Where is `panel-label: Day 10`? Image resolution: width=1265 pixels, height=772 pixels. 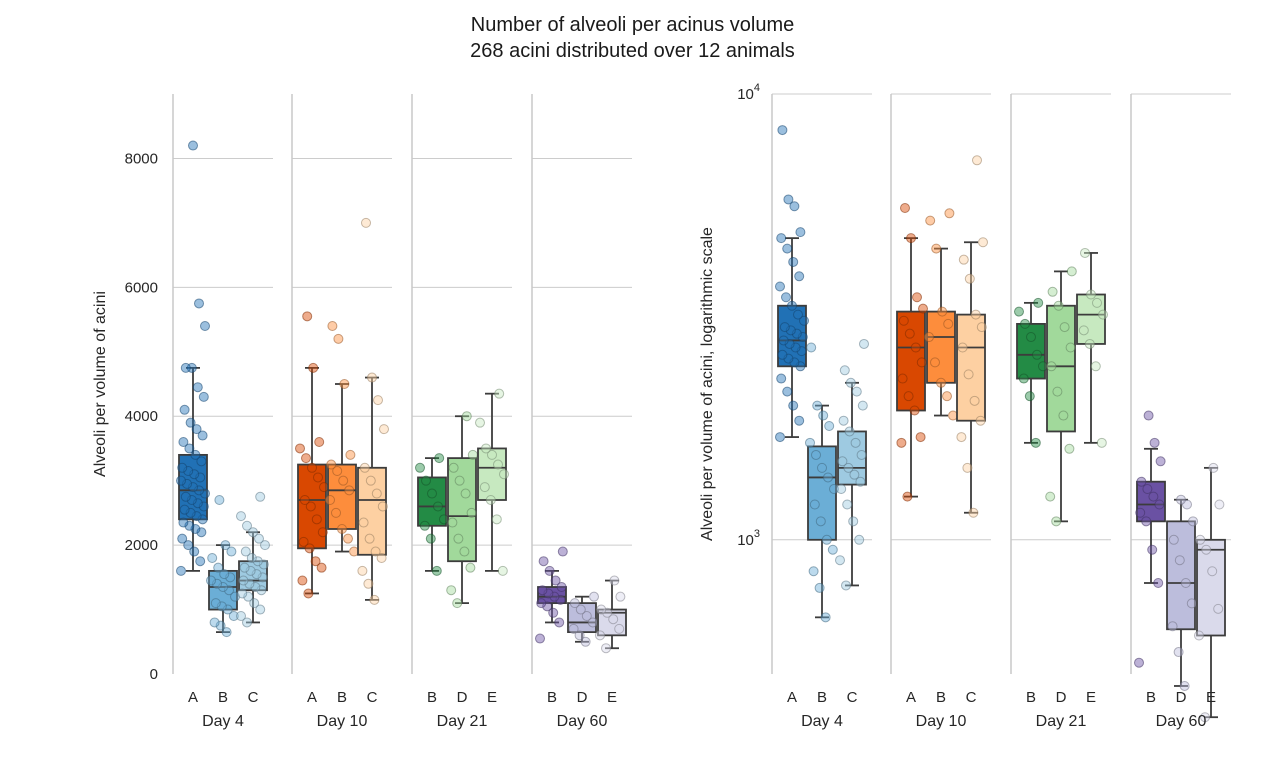
panel-label: Day 10 is located at coordinates (941, 721).